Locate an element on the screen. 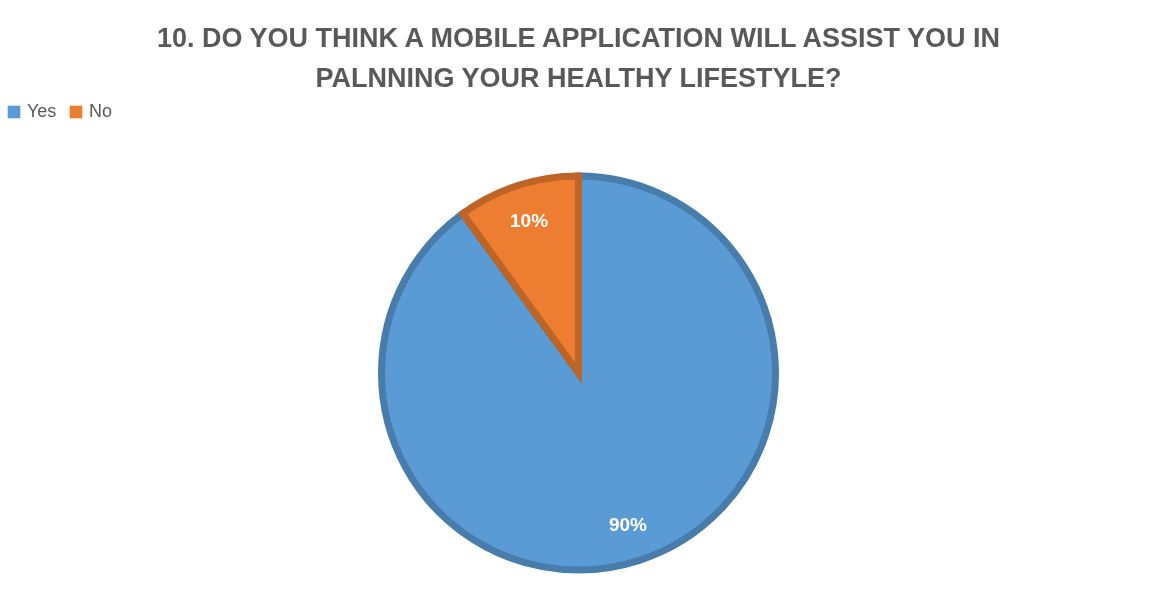 Image resolution: width=1157 pixels, height=615 pixels. chart-title: 10. DO YOU THINK A MOBILE APPLICATION WILL ASSIST YOU IN PALNNING YOUR HEALTHY LIFESTYLE? is located at coordinates (578, 58).